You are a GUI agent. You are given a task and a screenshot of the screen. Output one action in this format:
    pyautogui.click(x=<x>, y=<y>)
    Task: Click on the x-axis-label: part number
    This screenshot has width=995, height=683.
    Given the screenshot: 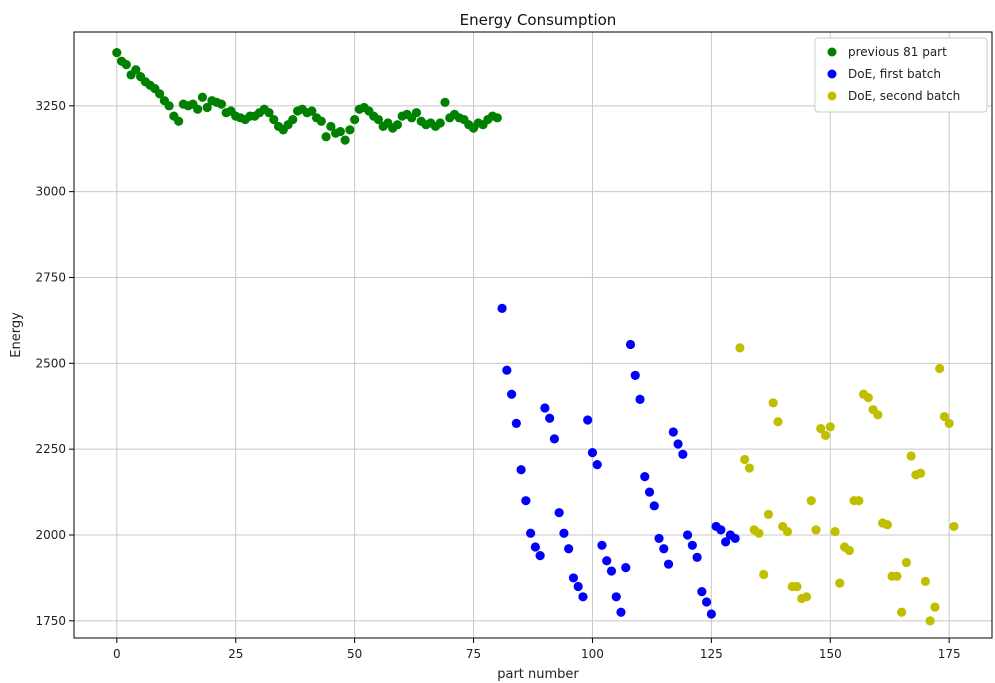 What is the action you would take?
    pyautogui.click(x=538, y=674)
    